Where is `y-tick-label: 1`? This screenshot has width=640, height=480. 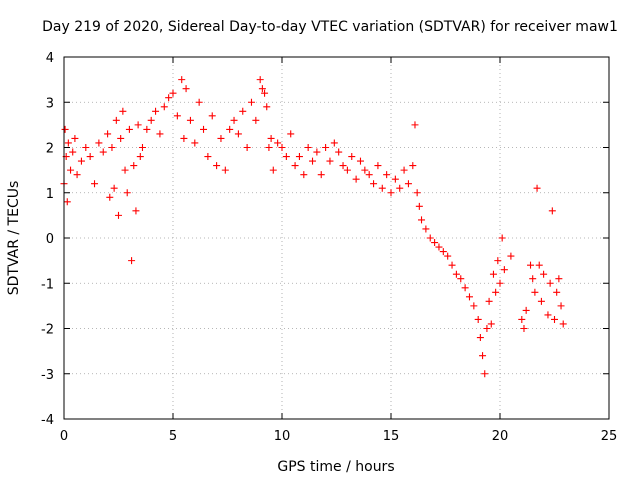 y-tick-label: 1 is located at coordinates (50, 194).